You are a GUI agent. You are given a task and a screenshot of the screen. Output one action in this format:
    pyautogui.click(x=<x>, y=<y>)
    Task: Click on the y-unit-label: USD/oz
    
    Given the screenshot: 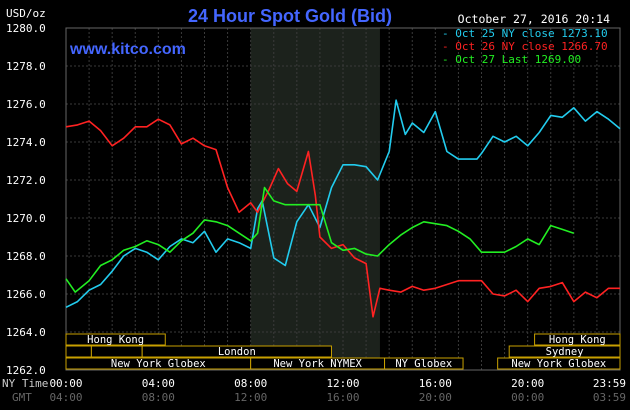 What is the action you would take?
    pyautogui.click(x=26, y=13)
    